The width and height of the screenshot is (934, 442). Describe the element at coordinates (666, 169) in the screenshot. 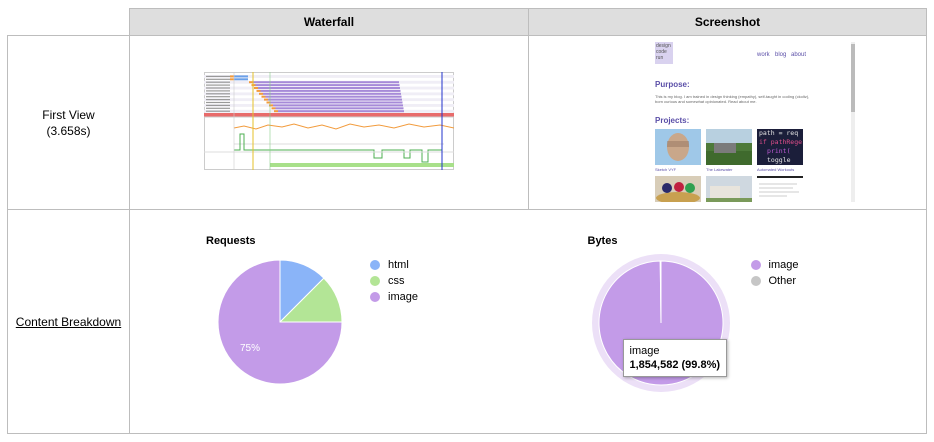

I see `caption-1: Sketch VYF` at that location.